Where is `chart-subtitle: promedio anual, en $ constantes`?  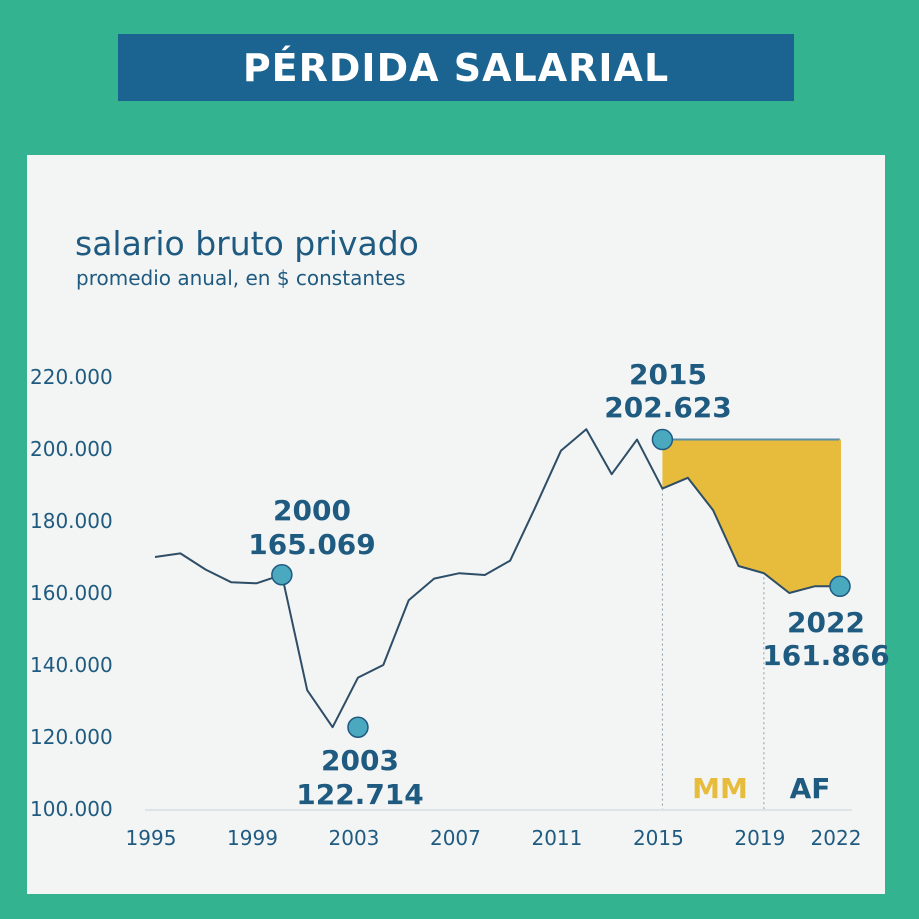 chart-subtitle: promedio anual, en $ constantes is located at coordinates (241, 278).